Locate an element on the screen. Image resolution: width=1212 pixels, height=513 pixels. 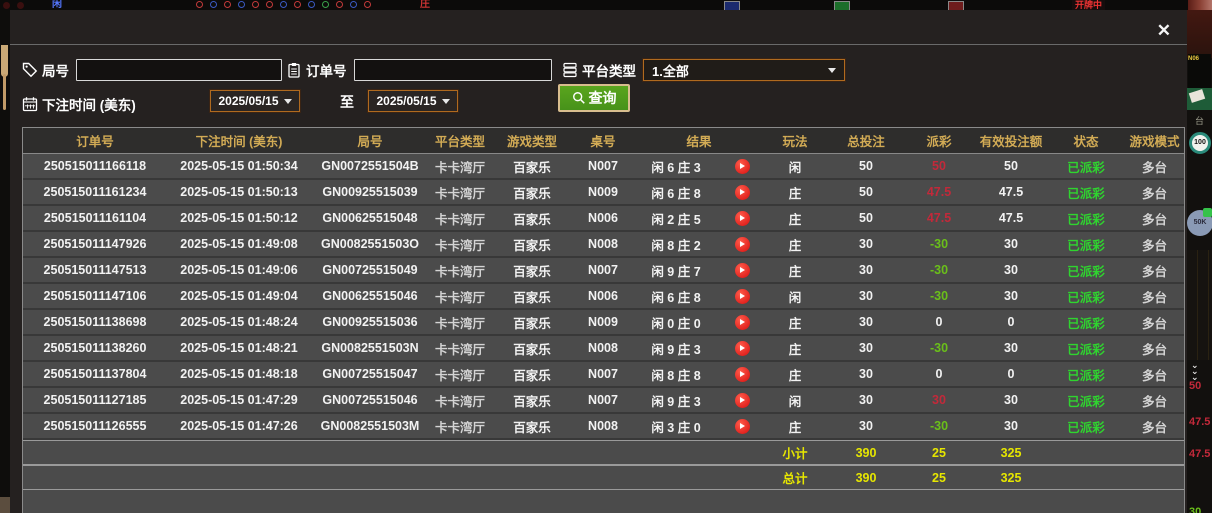
totals-label: 小计 is located at coordinates (795, 454).